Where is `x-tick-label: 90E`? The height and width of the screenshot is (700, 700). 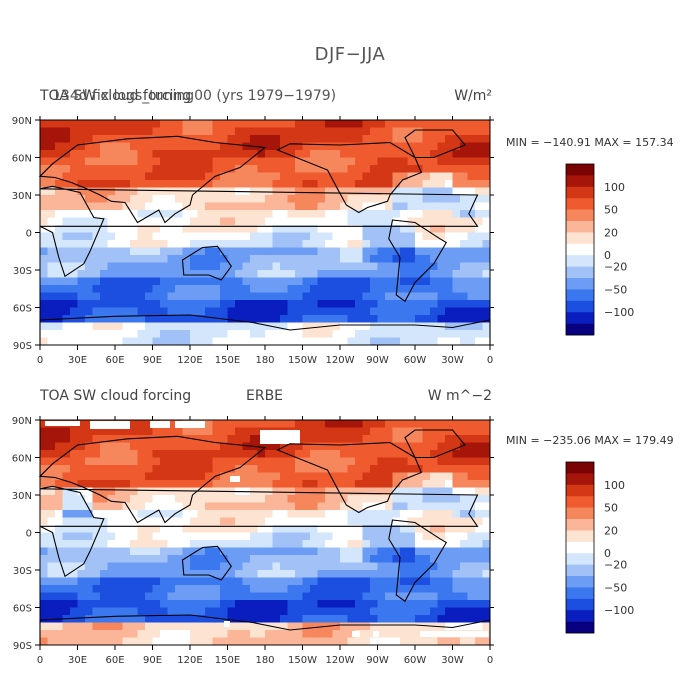
x-tick-label: 90E is located at coordinates (152, 360).